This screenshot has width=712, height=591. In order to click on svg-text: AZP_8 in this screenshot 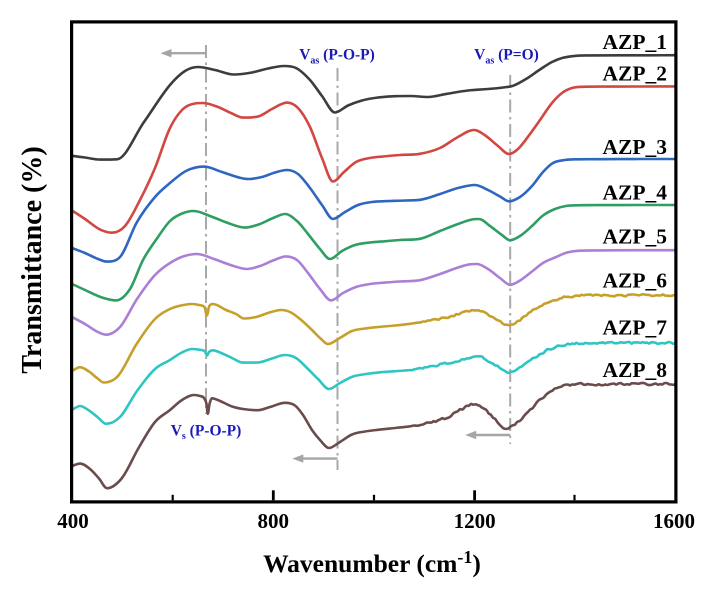, I will do `click(635, 370)`.